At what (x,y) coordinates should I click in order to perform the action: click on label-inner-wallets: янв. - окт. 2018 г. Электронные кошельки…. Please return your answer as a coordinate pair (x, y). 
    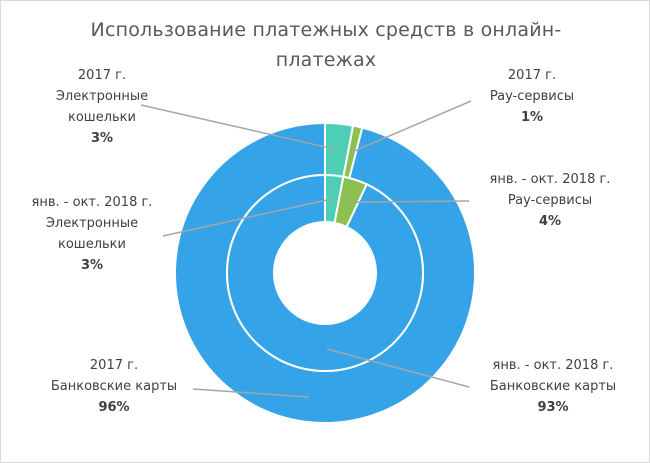
    Looking at the image, I should click on (92, 234).